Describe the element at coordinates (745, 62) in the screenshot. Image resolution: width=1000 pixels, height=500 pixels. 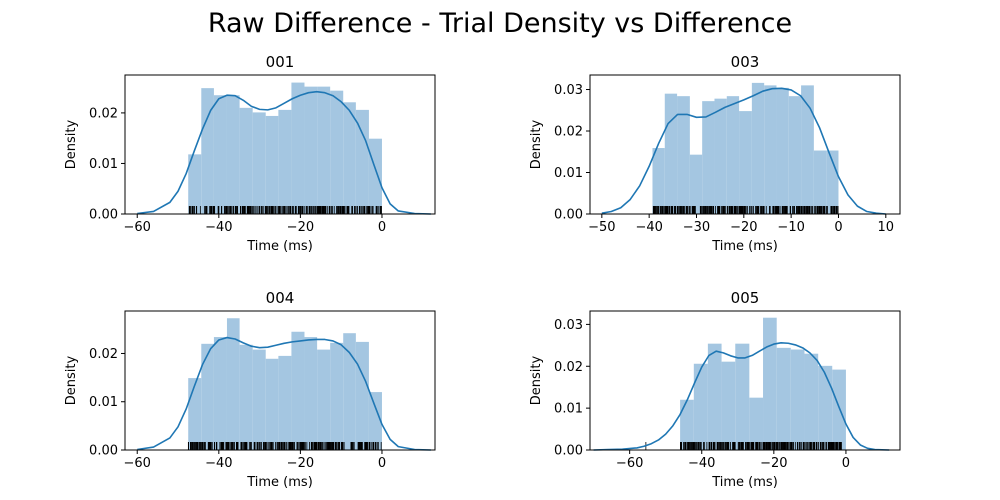
I see `subplot-title: 003` at that location.